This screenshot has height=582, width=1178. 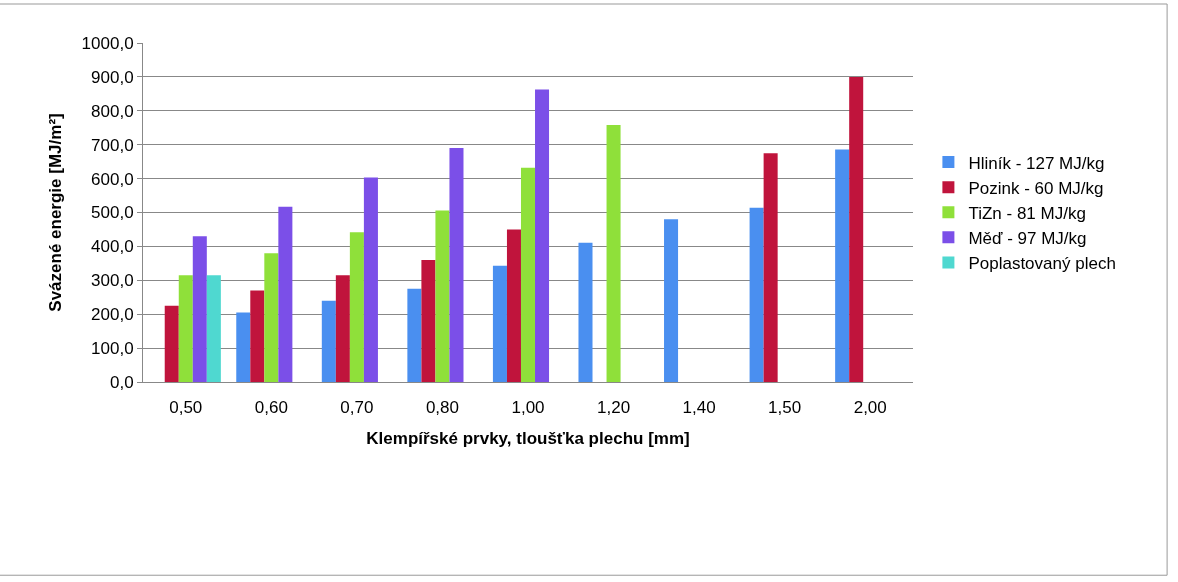 I want to click on x-tick-label: 2,00, so click(x=870, y=408).